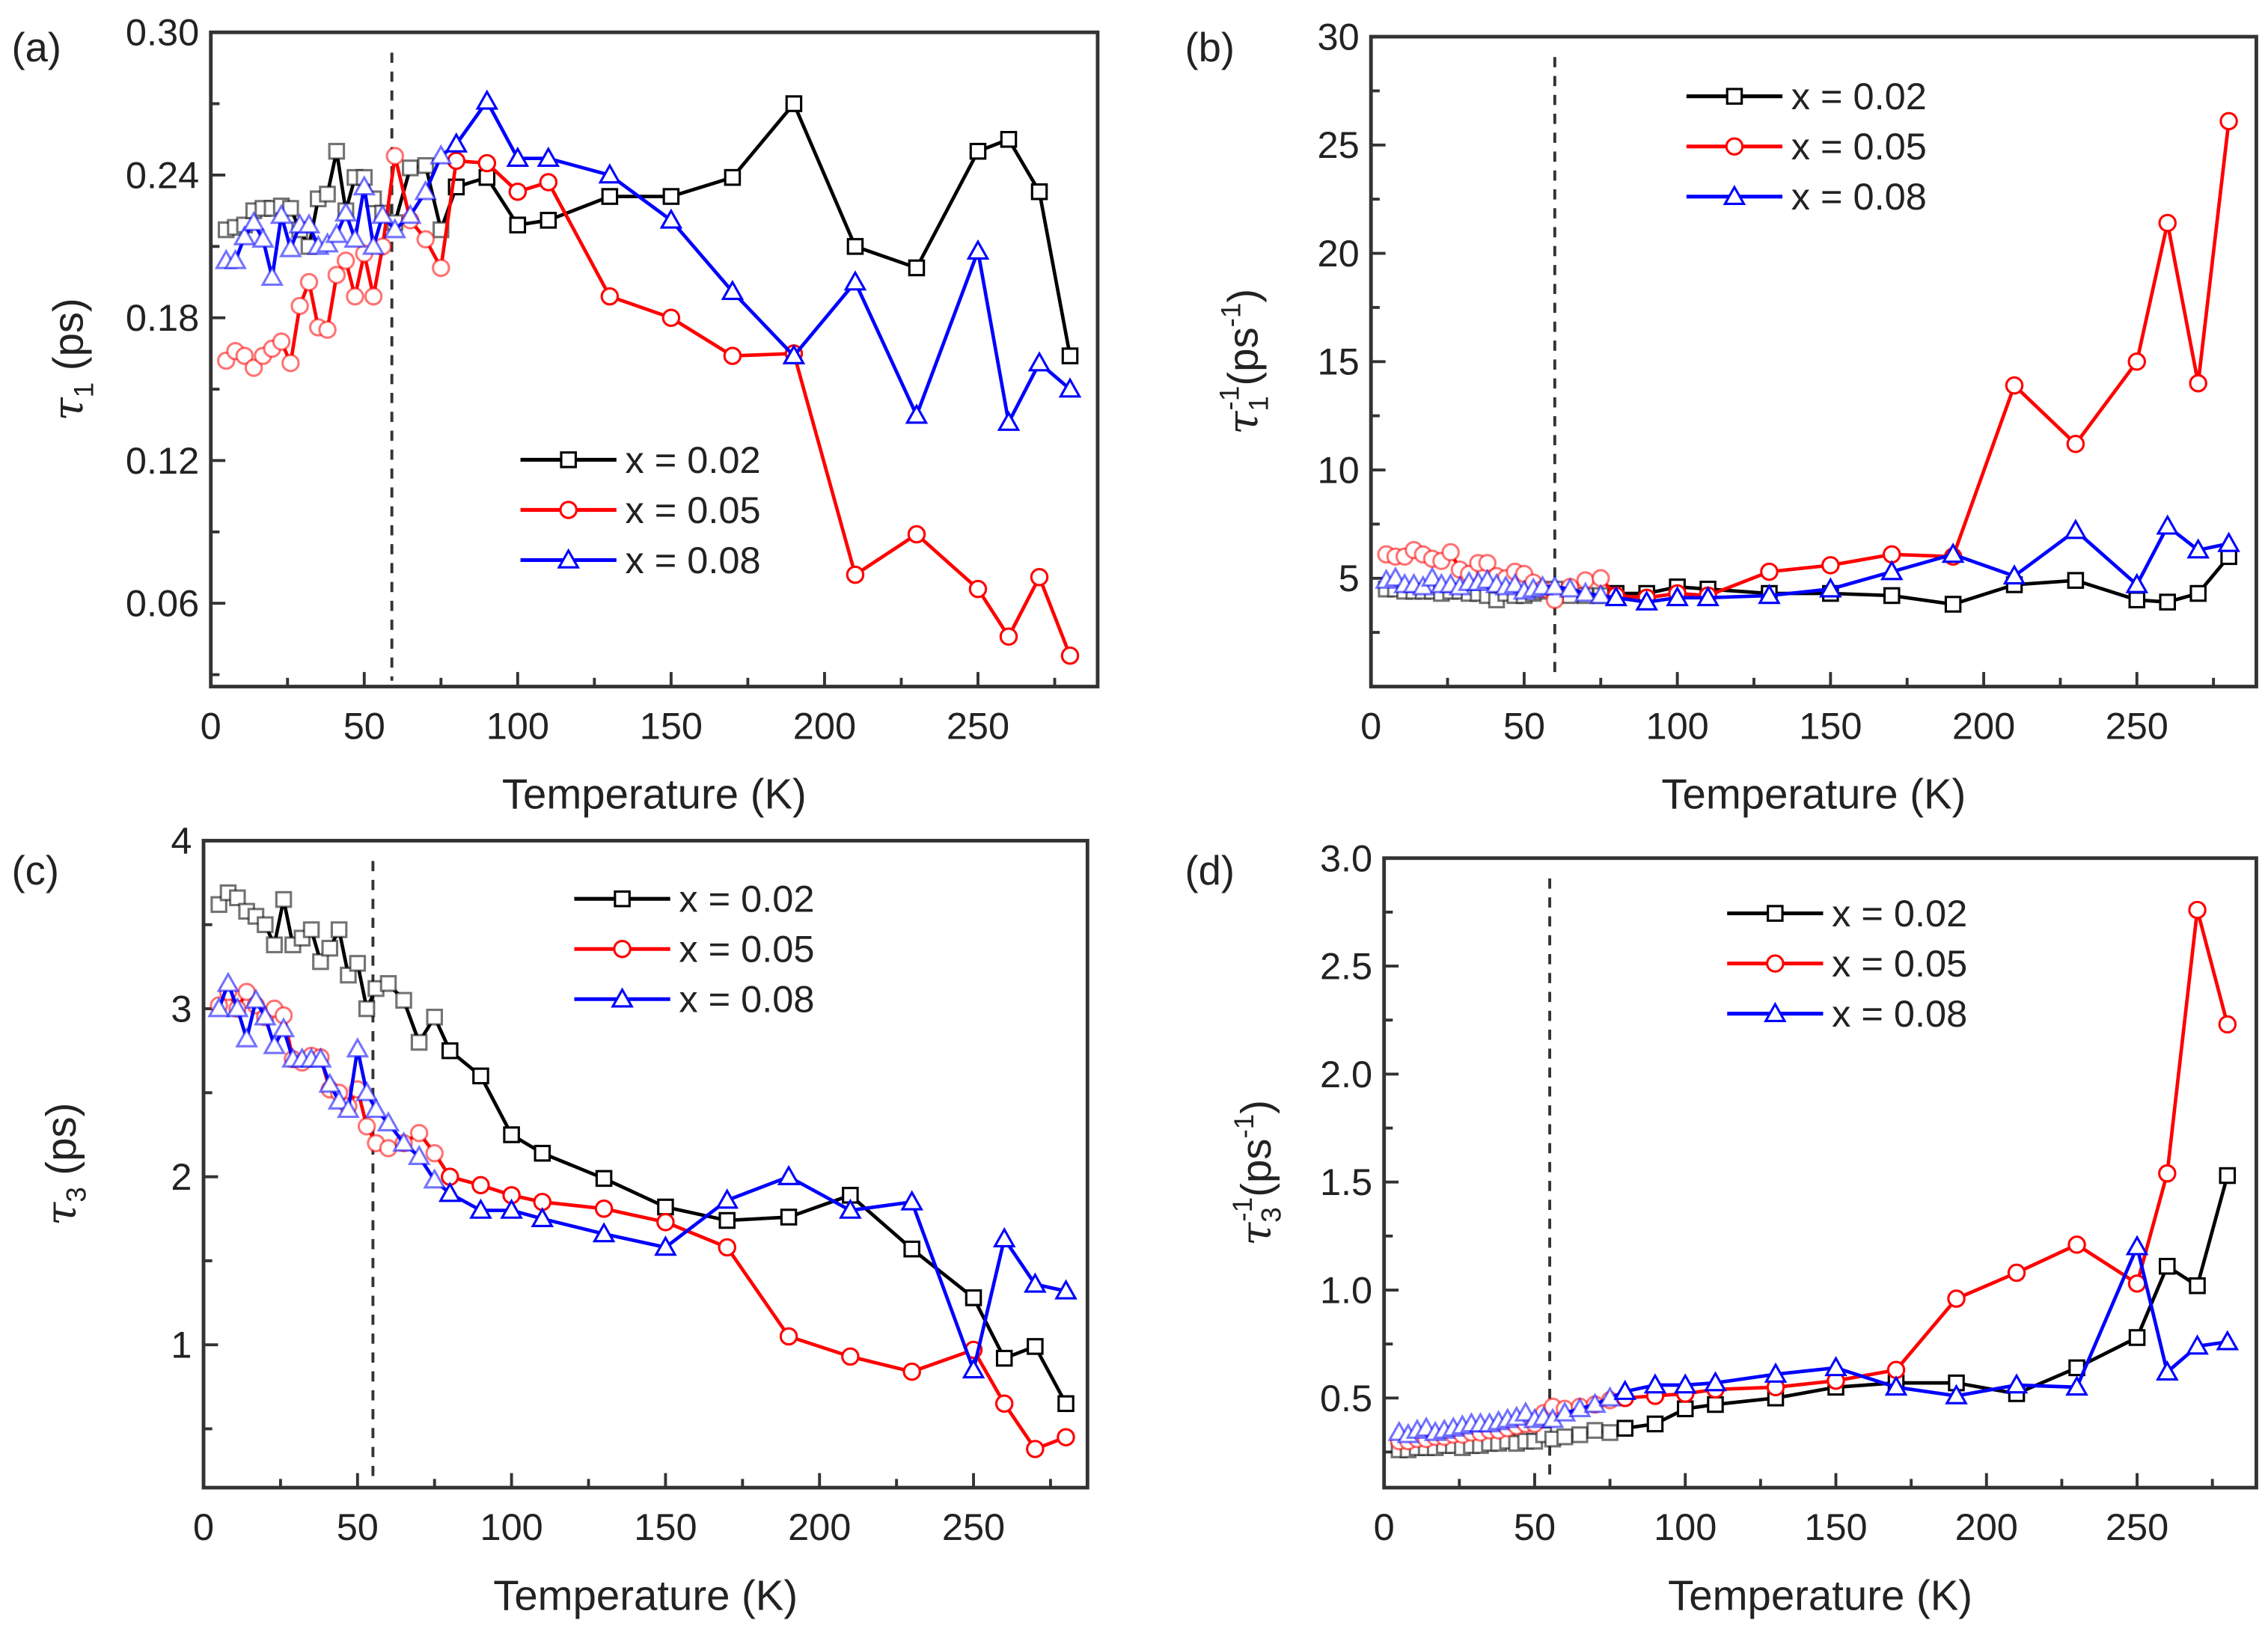 This screenshot has width=2268, height=1629. Describe the element at coordinates (1847, 964) in the screenshot. I see `legend-entry: x = 0.05` at that location.